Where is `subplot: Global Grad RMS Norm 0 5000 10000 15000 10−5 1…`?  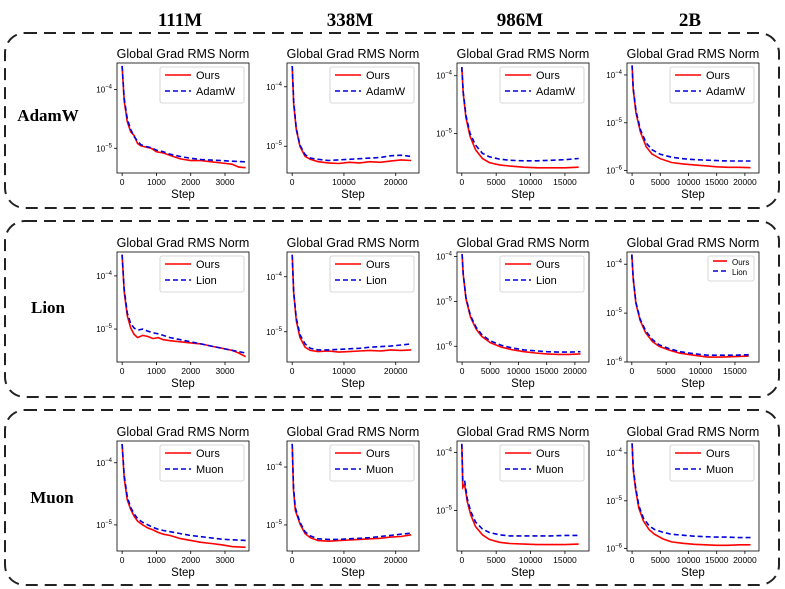
subplot: Global Grad RMS Norm 0 5000 10000 15000 10−5 1… is located at coordinates (513, 502).